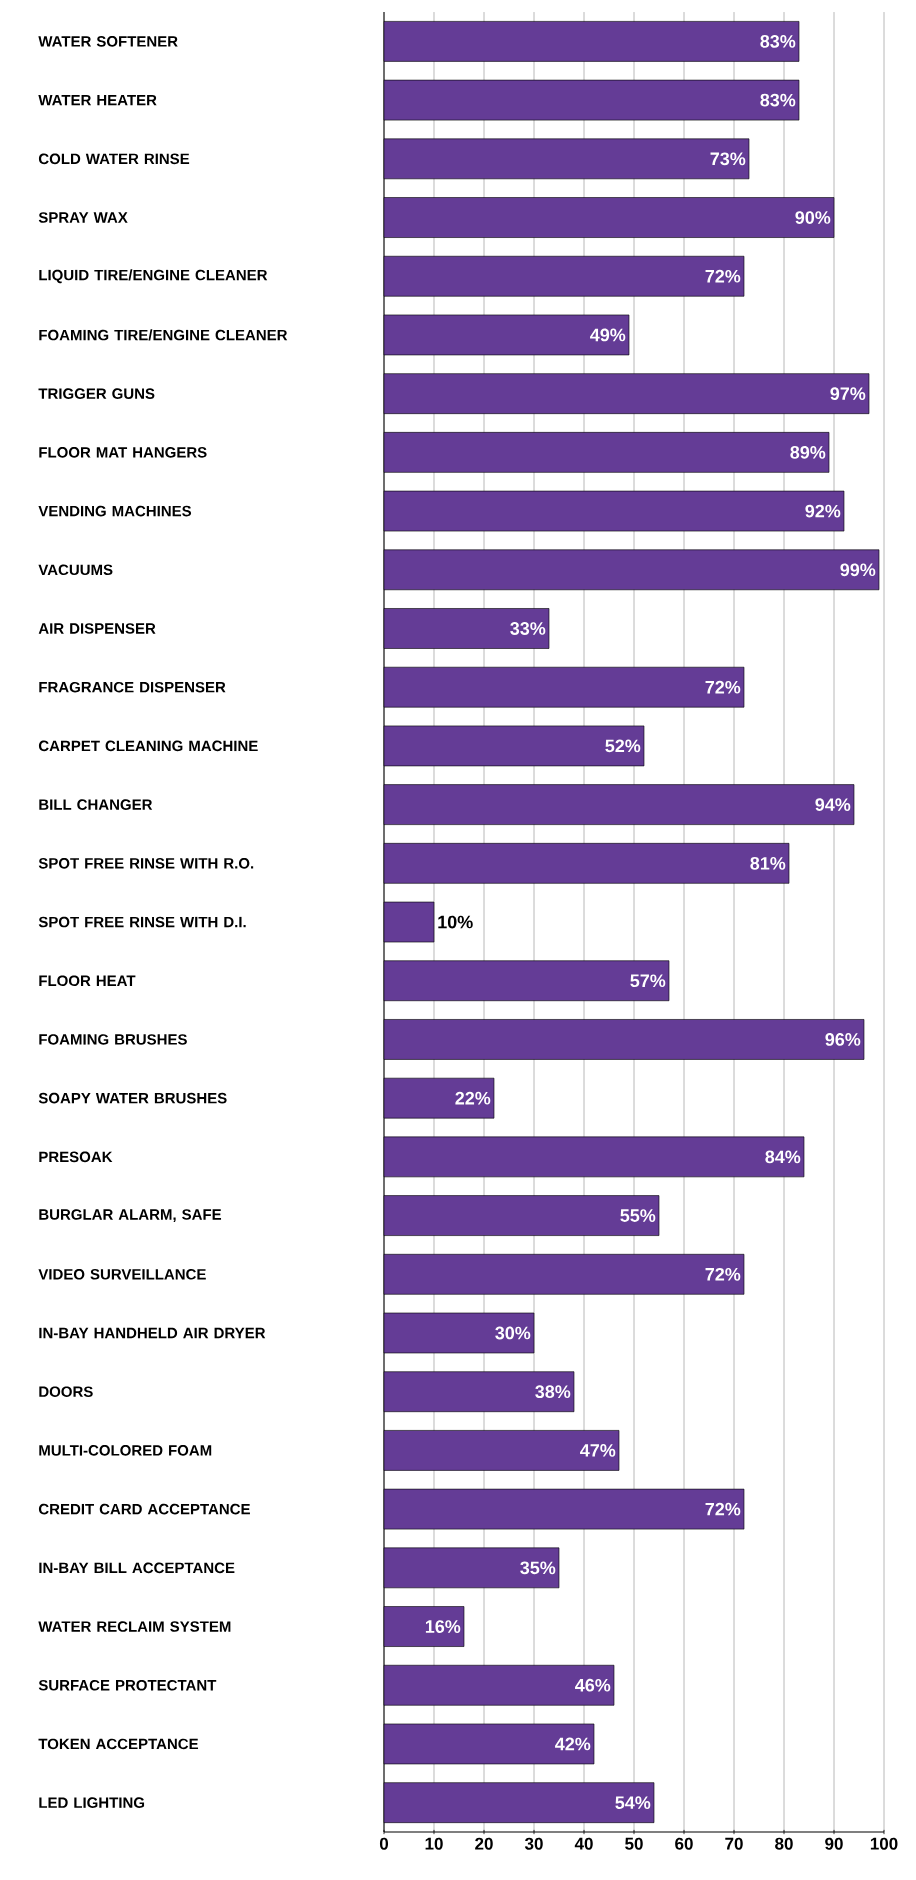 This screenshot has width=916, height=1880. What do you see at coordinates (634, 1843) in the screenshot?
I see `x-tick-label: 50` at bounding box center [634, 1843].